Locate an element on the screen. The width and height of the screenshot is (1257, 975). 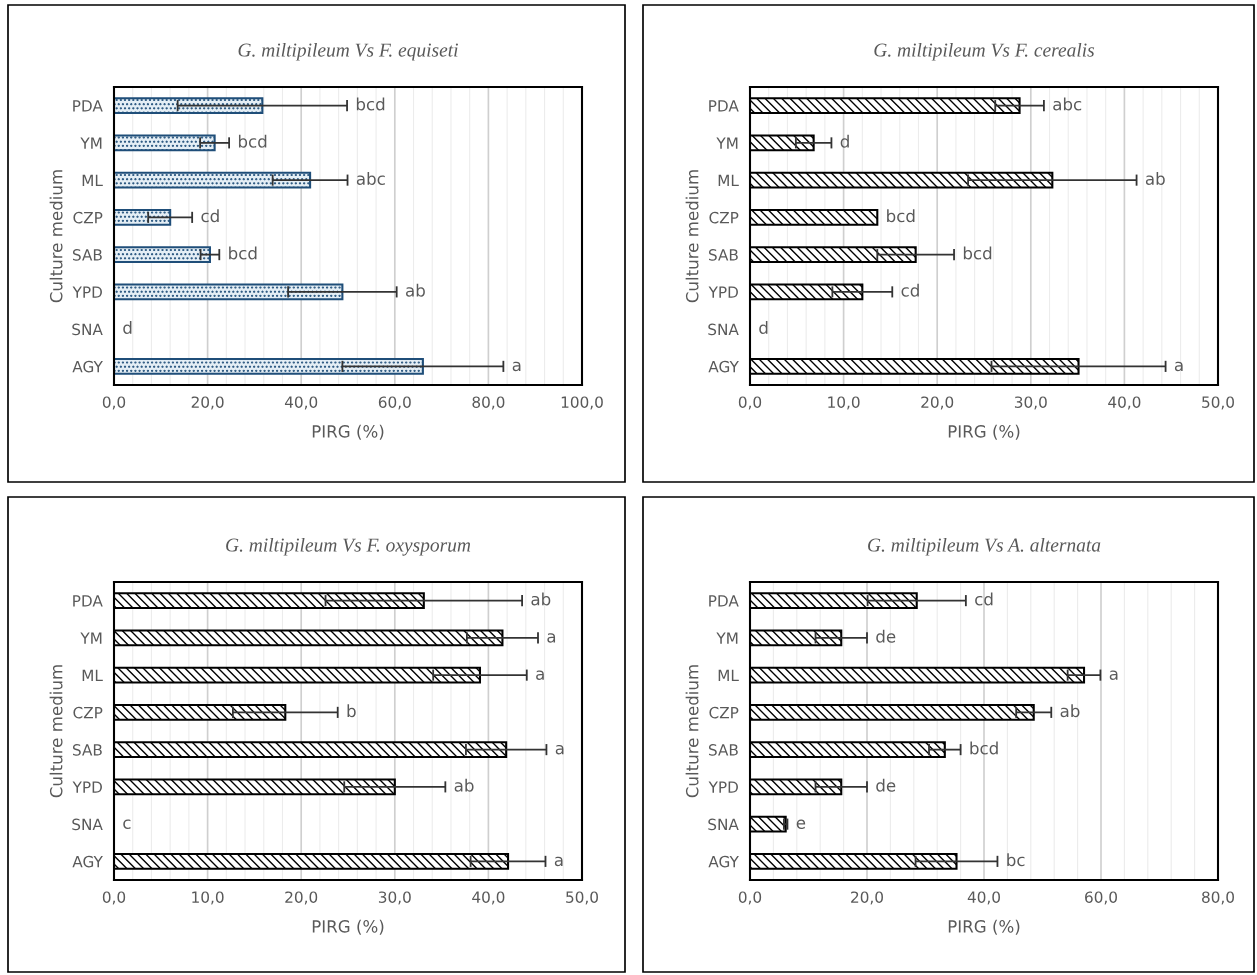
annotation: b is located at coordinates (351, 711).